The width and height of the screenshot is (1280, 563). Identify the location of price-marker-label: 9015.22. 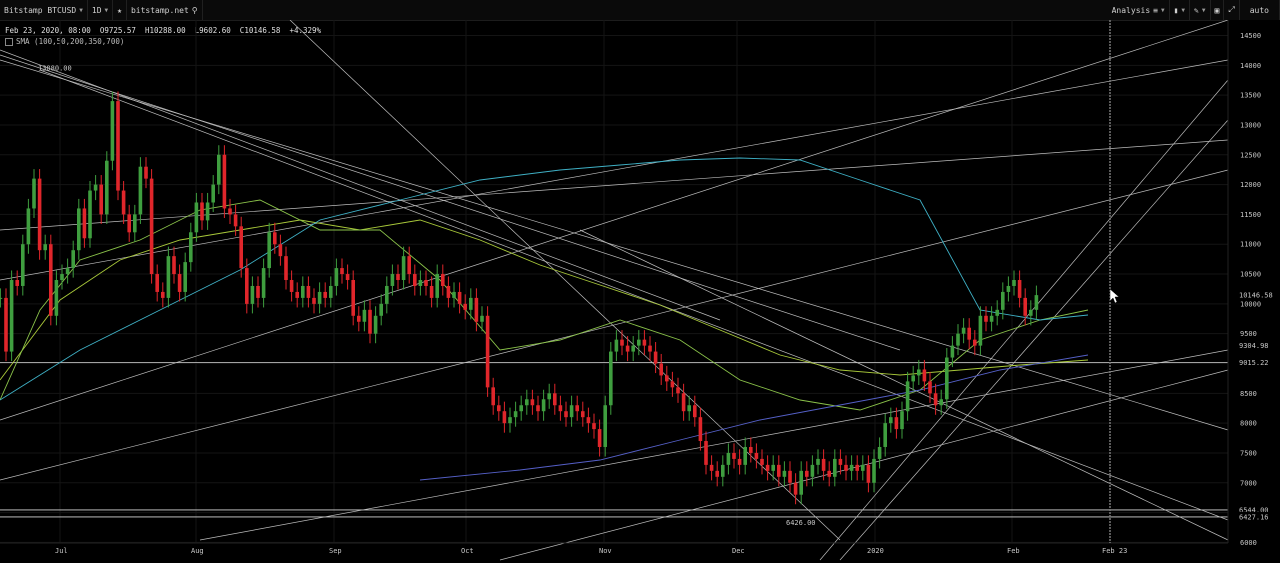
(1254, 363).